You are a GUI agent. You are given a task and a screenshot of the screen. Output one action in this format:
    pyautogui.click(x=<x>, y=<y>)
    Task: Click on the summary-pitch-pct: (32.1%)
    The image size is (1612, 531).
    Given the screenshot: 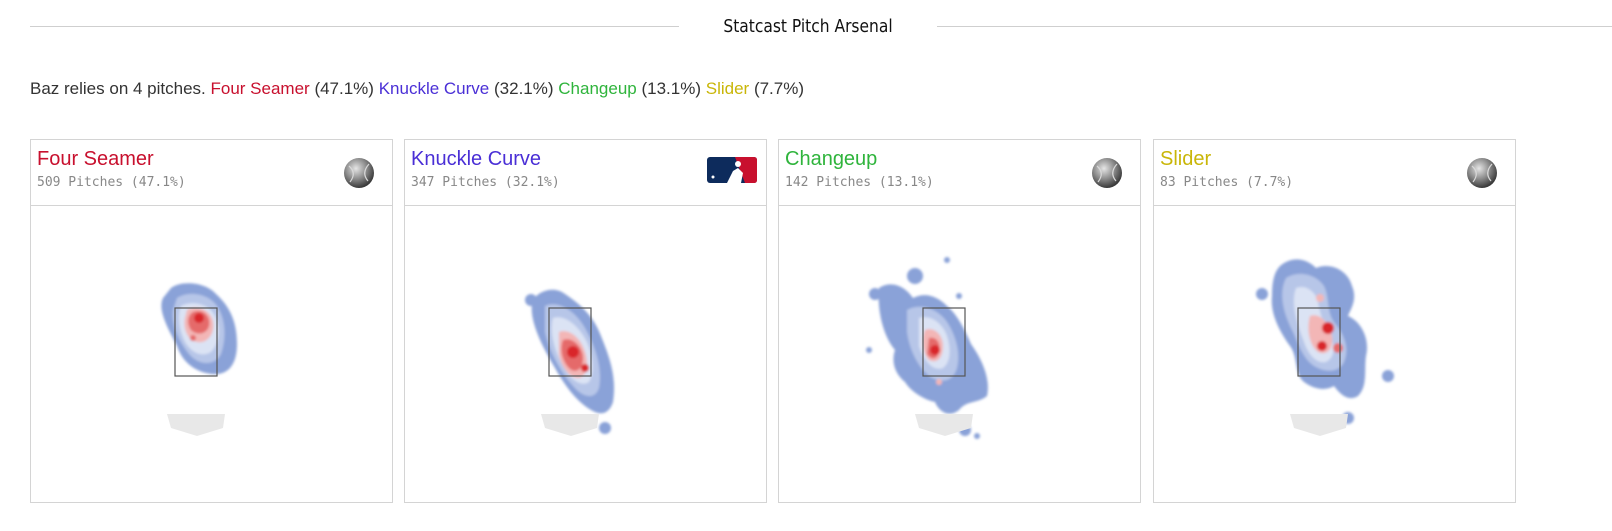 What is the action you would take?
    pyautogui.click(x=524, y=88)
    